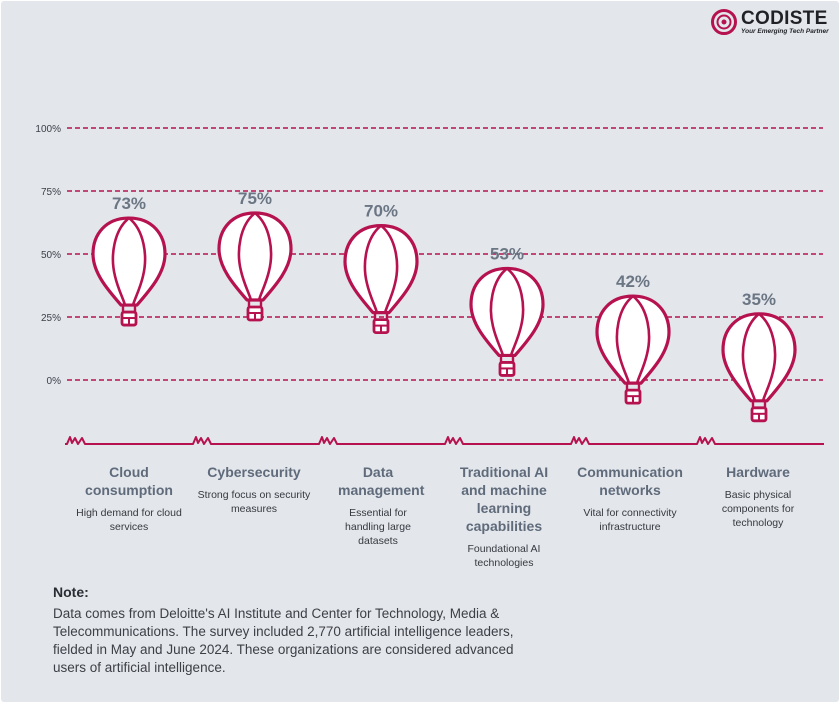 Image resolution: width=840 pixels, height=704 pixels. What do you see at coordinates (71, 592) in the screenshot?
I see `note-heading: Note:` at bounding box center [71, 592].